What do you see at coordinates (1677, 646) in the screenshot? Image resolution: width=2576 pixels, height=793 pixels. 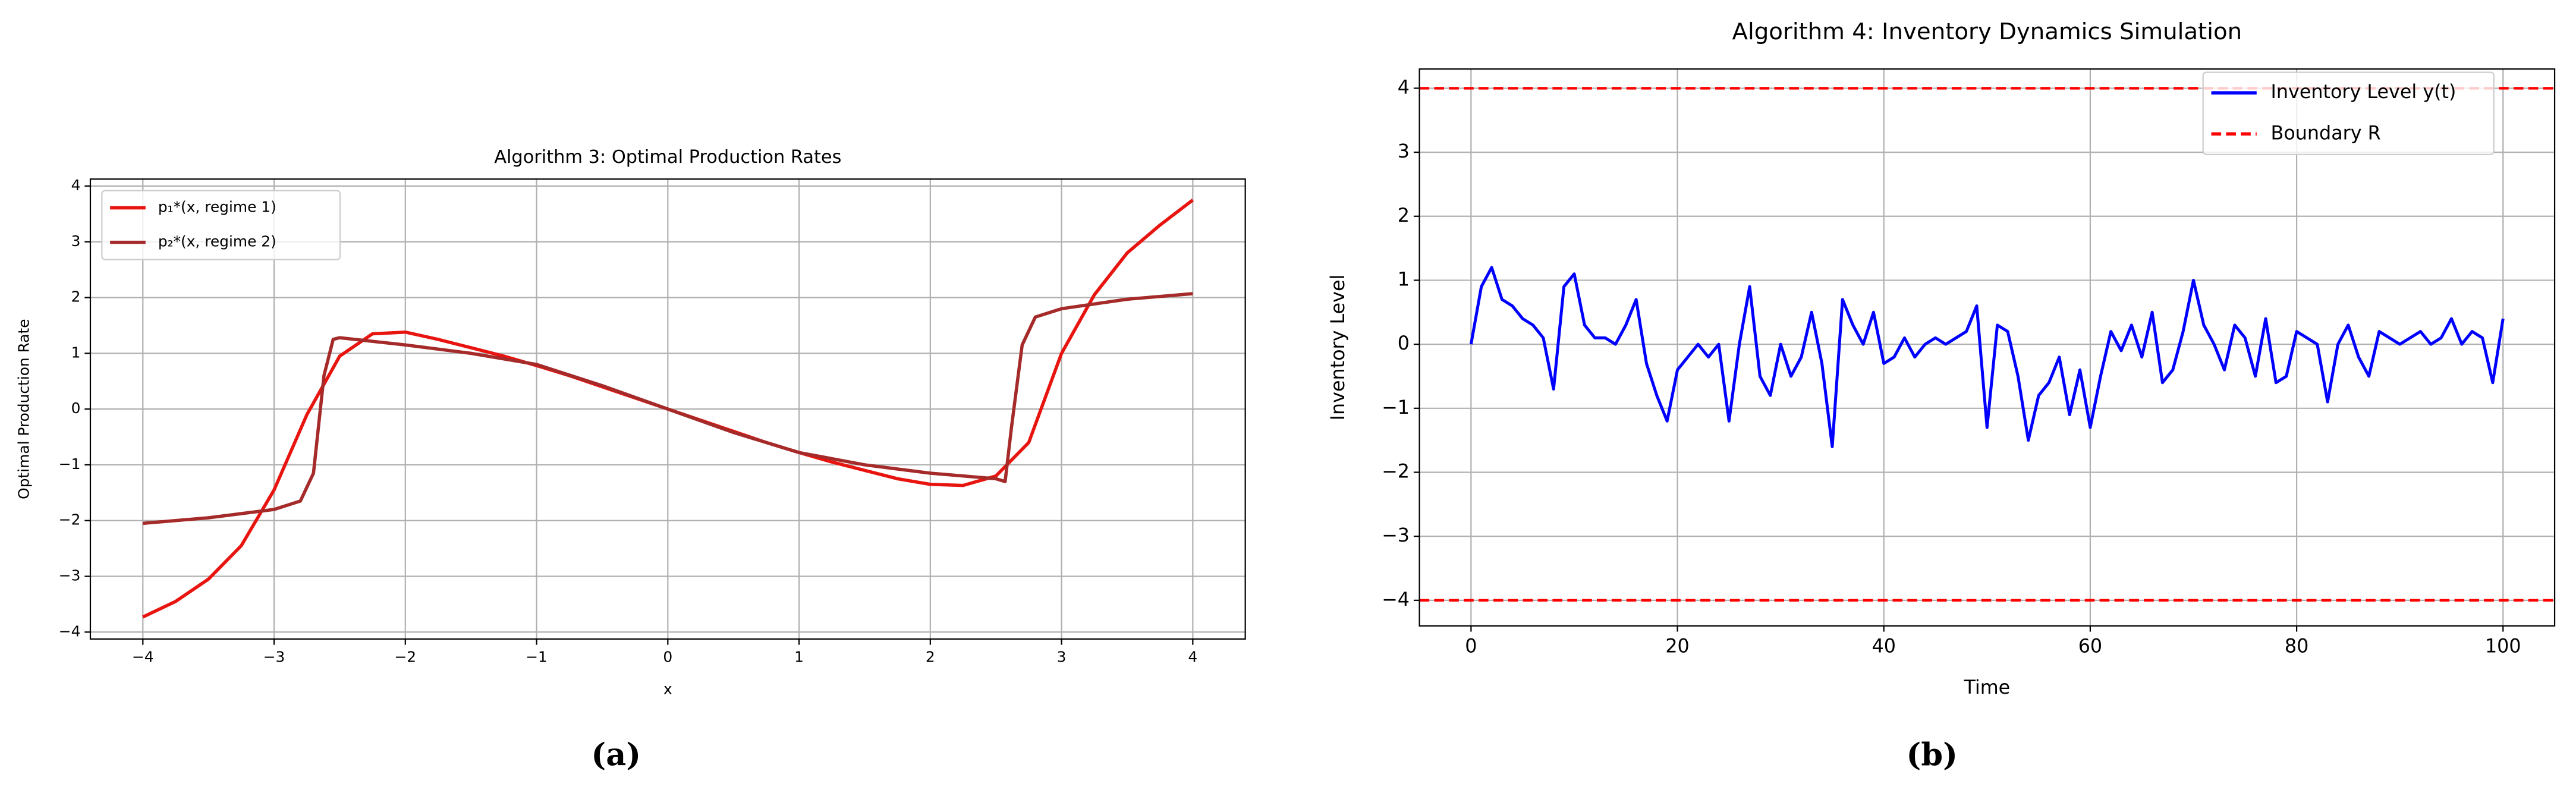 I see `x-tick-label: 20` at bounding box center [1677, 646].